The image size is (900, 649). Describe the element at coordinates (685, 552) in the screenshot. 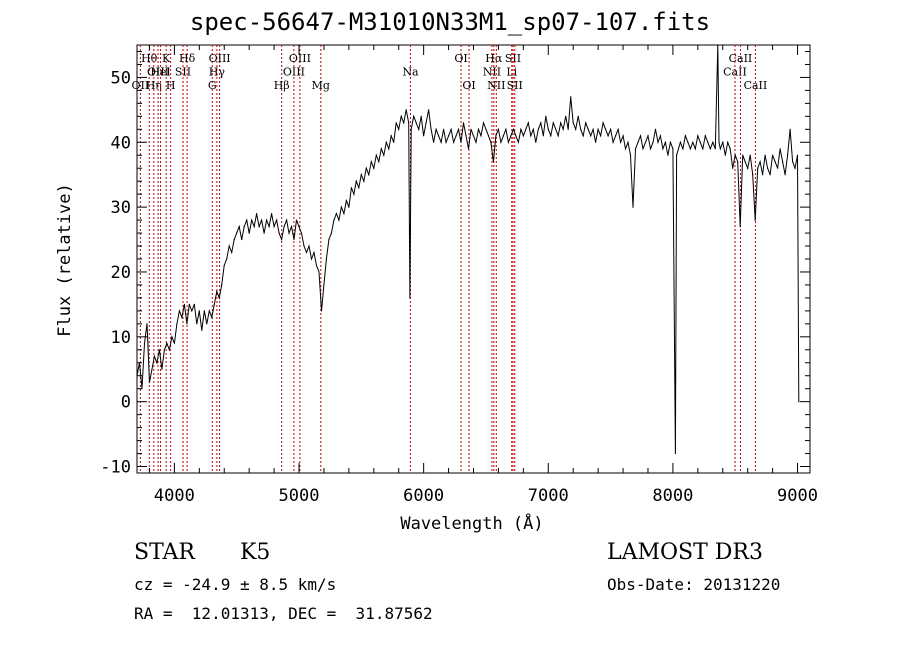

I see `survey-name: LAMOST DR3` at that location.